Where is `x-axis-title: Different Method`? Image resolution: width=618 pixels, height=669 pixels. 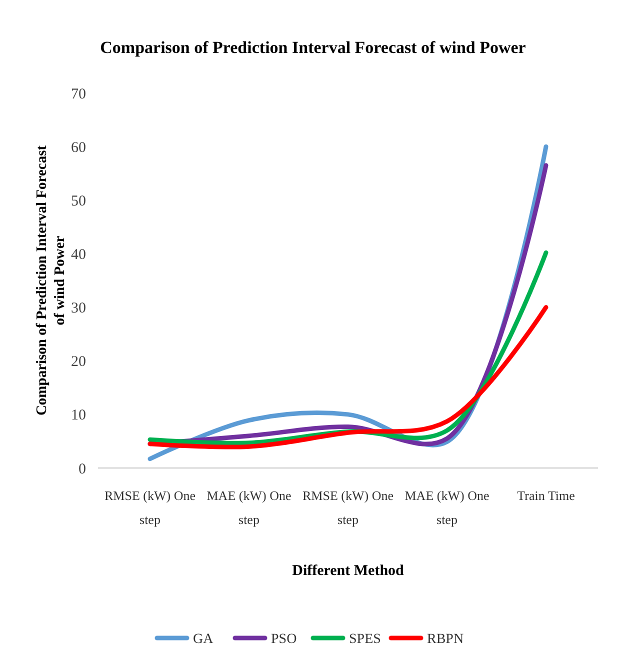 x-axis-title: Different Method is located at coordinates (348, 571).